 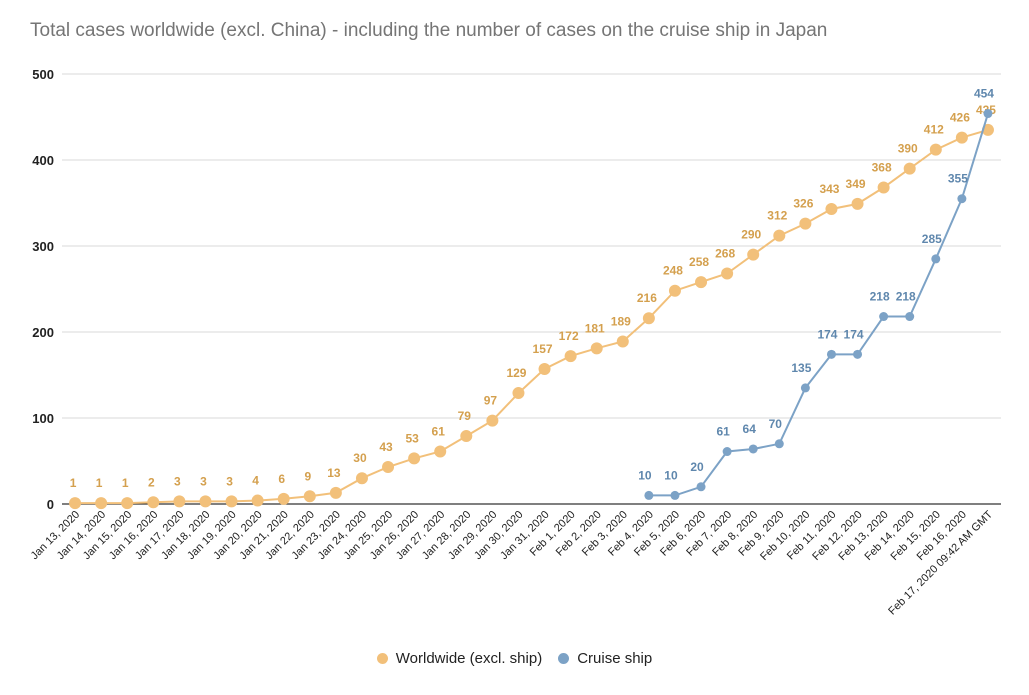 What do you see at coordinates (516, 373) in the screenshot?
I see `data-label: 129` at bounding box center [516, 373].